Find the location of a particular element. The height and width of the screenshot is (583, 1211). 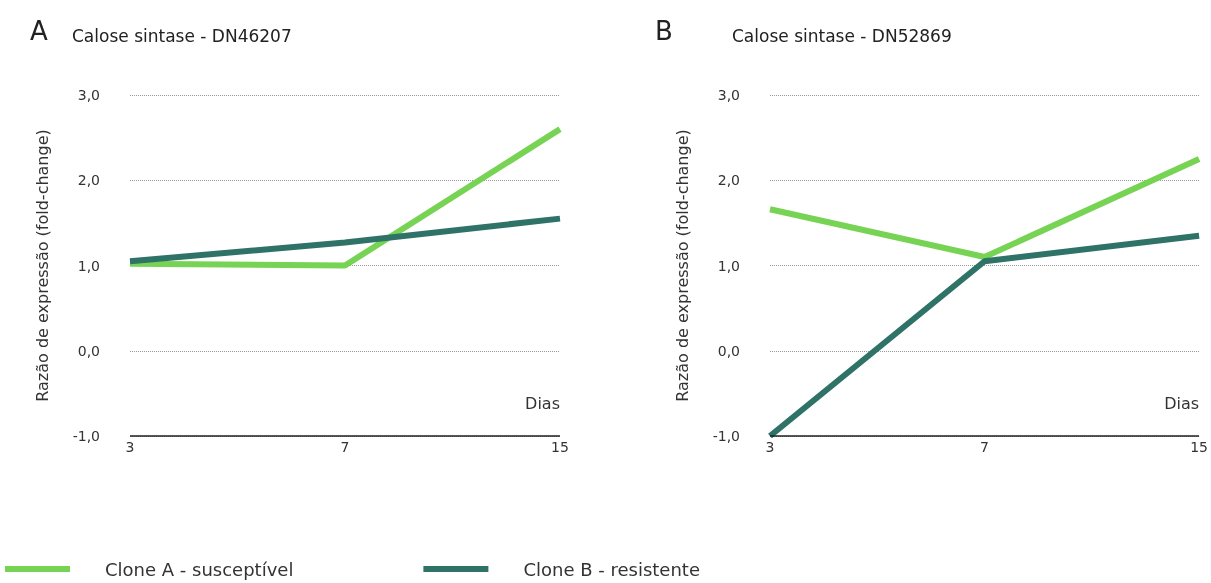

legend-label: Clone A - susceptível is located at coordinates (199, 569).